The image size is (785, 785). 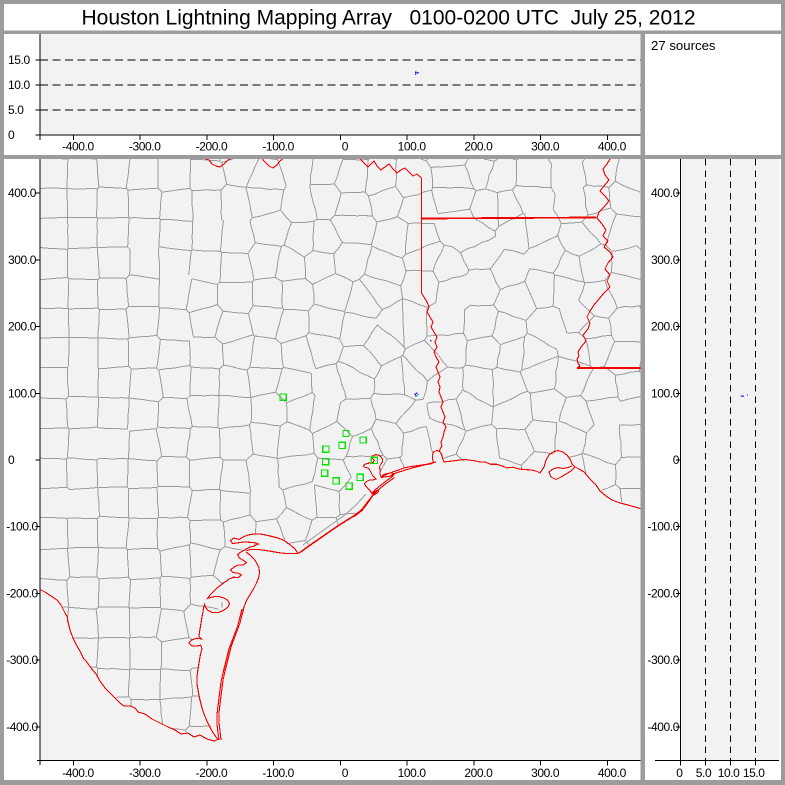 I want to click on svg-text: 27 sources, so click(x=683, y=45).